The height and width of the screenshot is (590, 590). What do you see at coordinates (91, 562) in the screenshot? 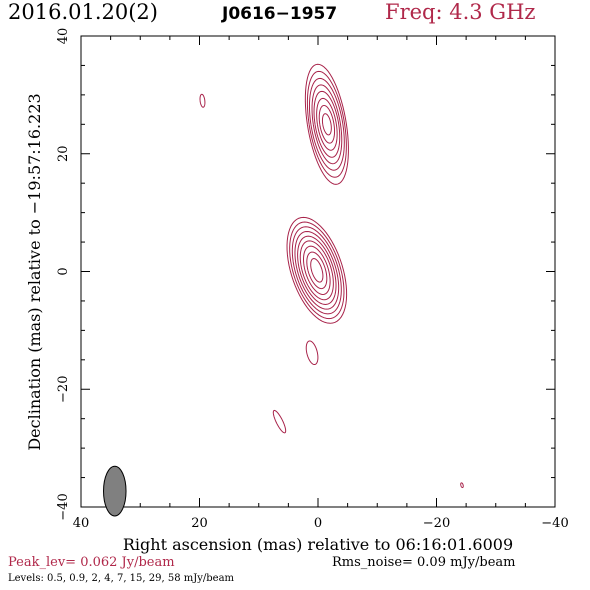
I see `peak-level: Peak_lev= 0.062 Jy/beam` at bounding box center [91, 562].